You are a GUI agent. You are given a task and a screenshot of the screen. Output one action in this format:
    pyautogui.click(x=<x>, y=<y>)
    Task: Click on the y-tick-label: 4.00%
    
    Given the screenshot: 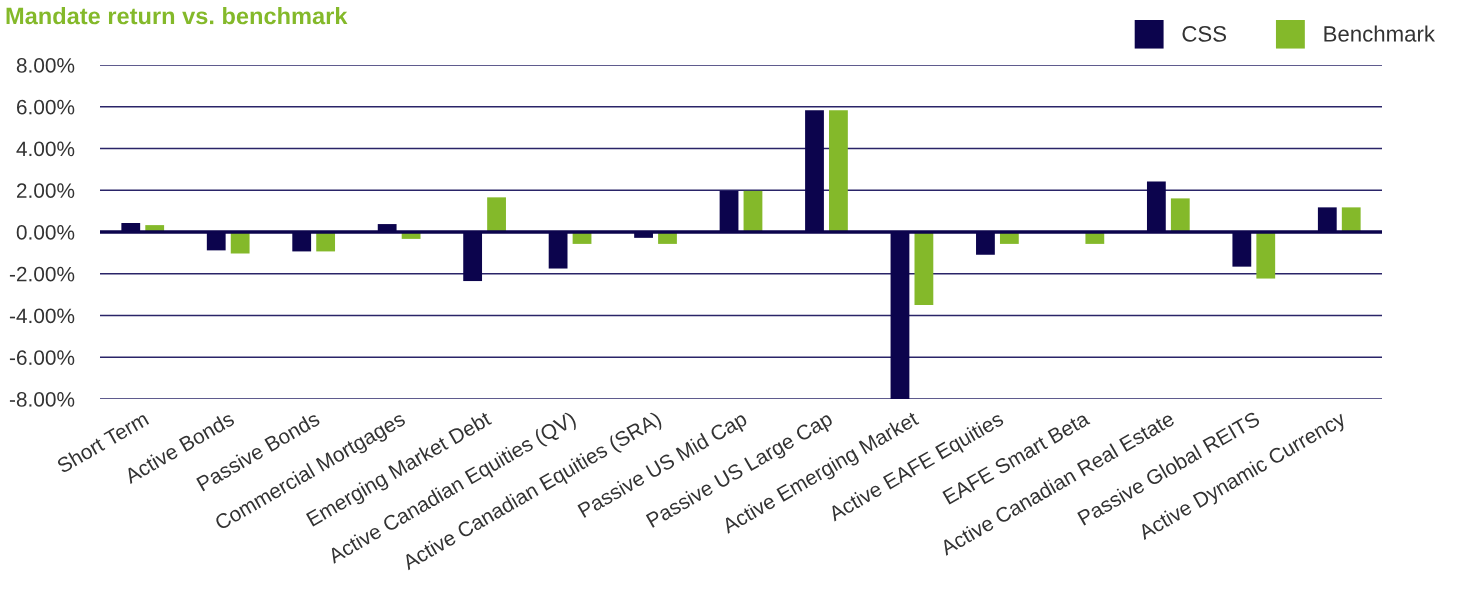 What is the action you would take?
    pyautogui.click(x=45, y=149)
    